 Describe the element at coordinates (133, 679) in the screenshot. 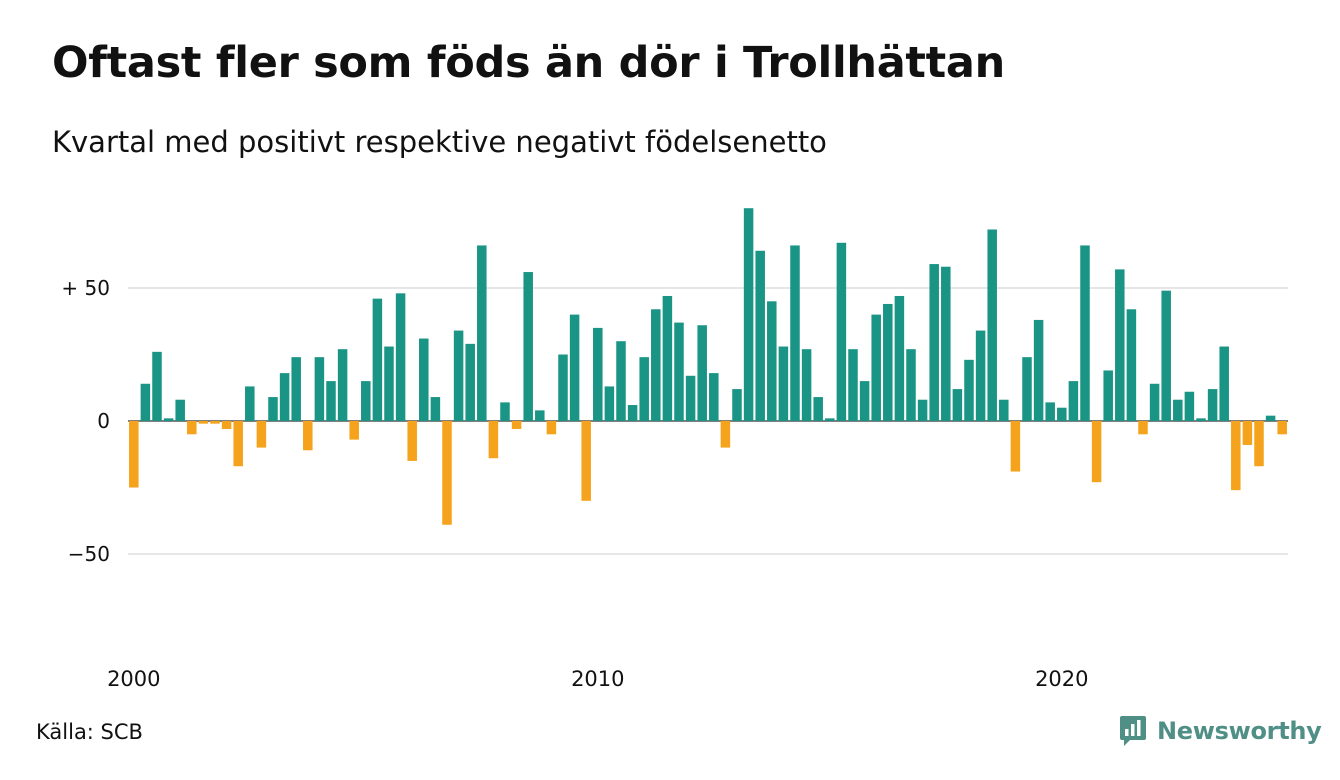

I see `x-tick-label: 2000` at that location.